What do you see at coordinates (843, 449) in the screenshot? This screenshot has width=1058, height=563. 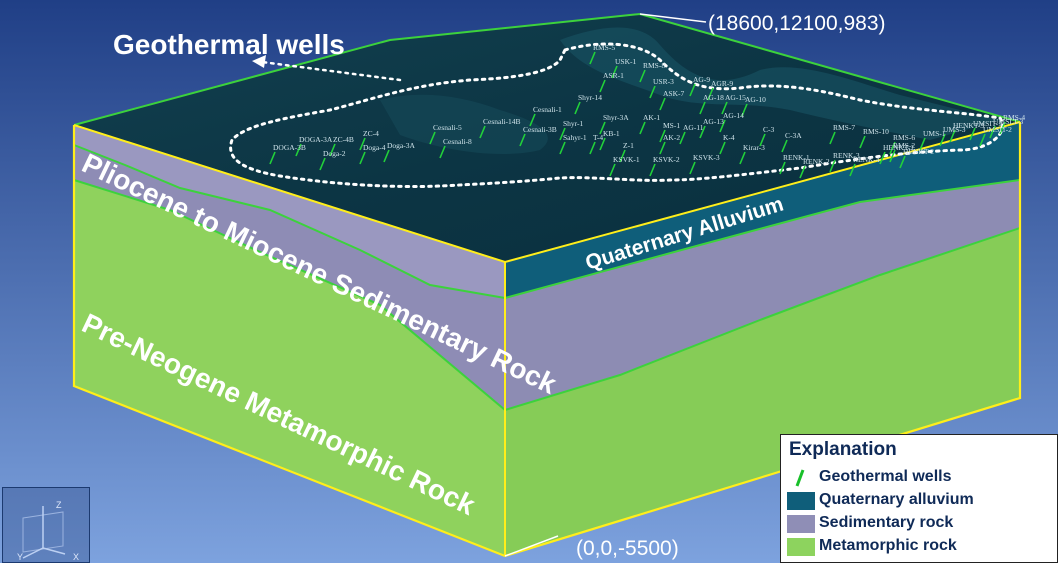 I see `legend-title: Explanation` at bounding box center [843, 449].